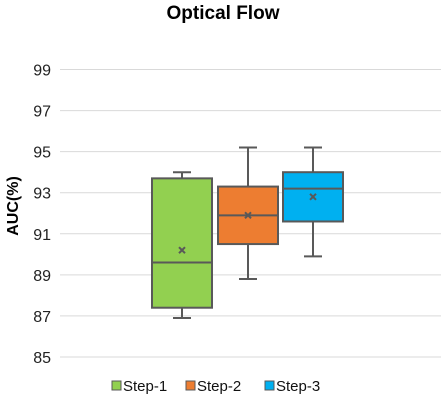  Describe the element at coordinates (42, 215) in the screenshot. I see `y-tick-labels: 85 87 89 91 93 95 97 99` at that location.